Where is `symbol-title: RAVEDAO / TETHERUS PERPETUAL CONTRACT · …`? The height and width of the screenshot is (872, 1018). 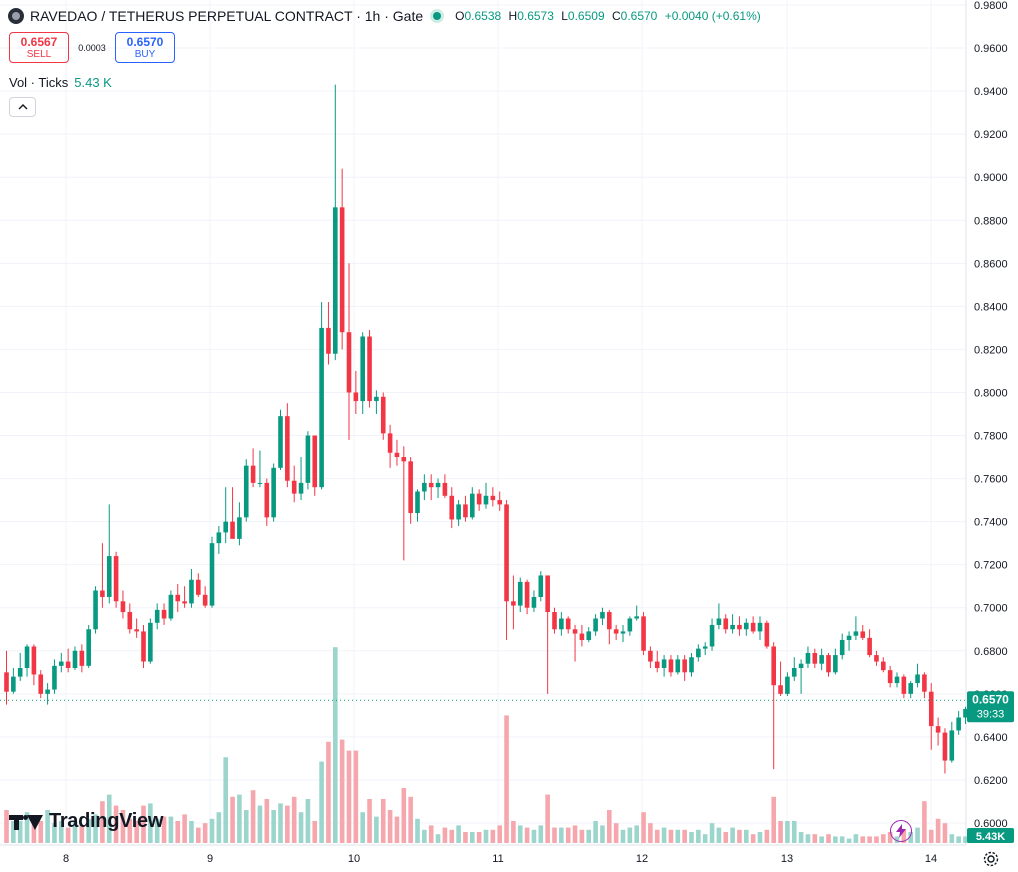
symbol-title: RAVEDAO / TETHERUS PERPETUAL CONTRACT · … is located at coordinates (227, 16).